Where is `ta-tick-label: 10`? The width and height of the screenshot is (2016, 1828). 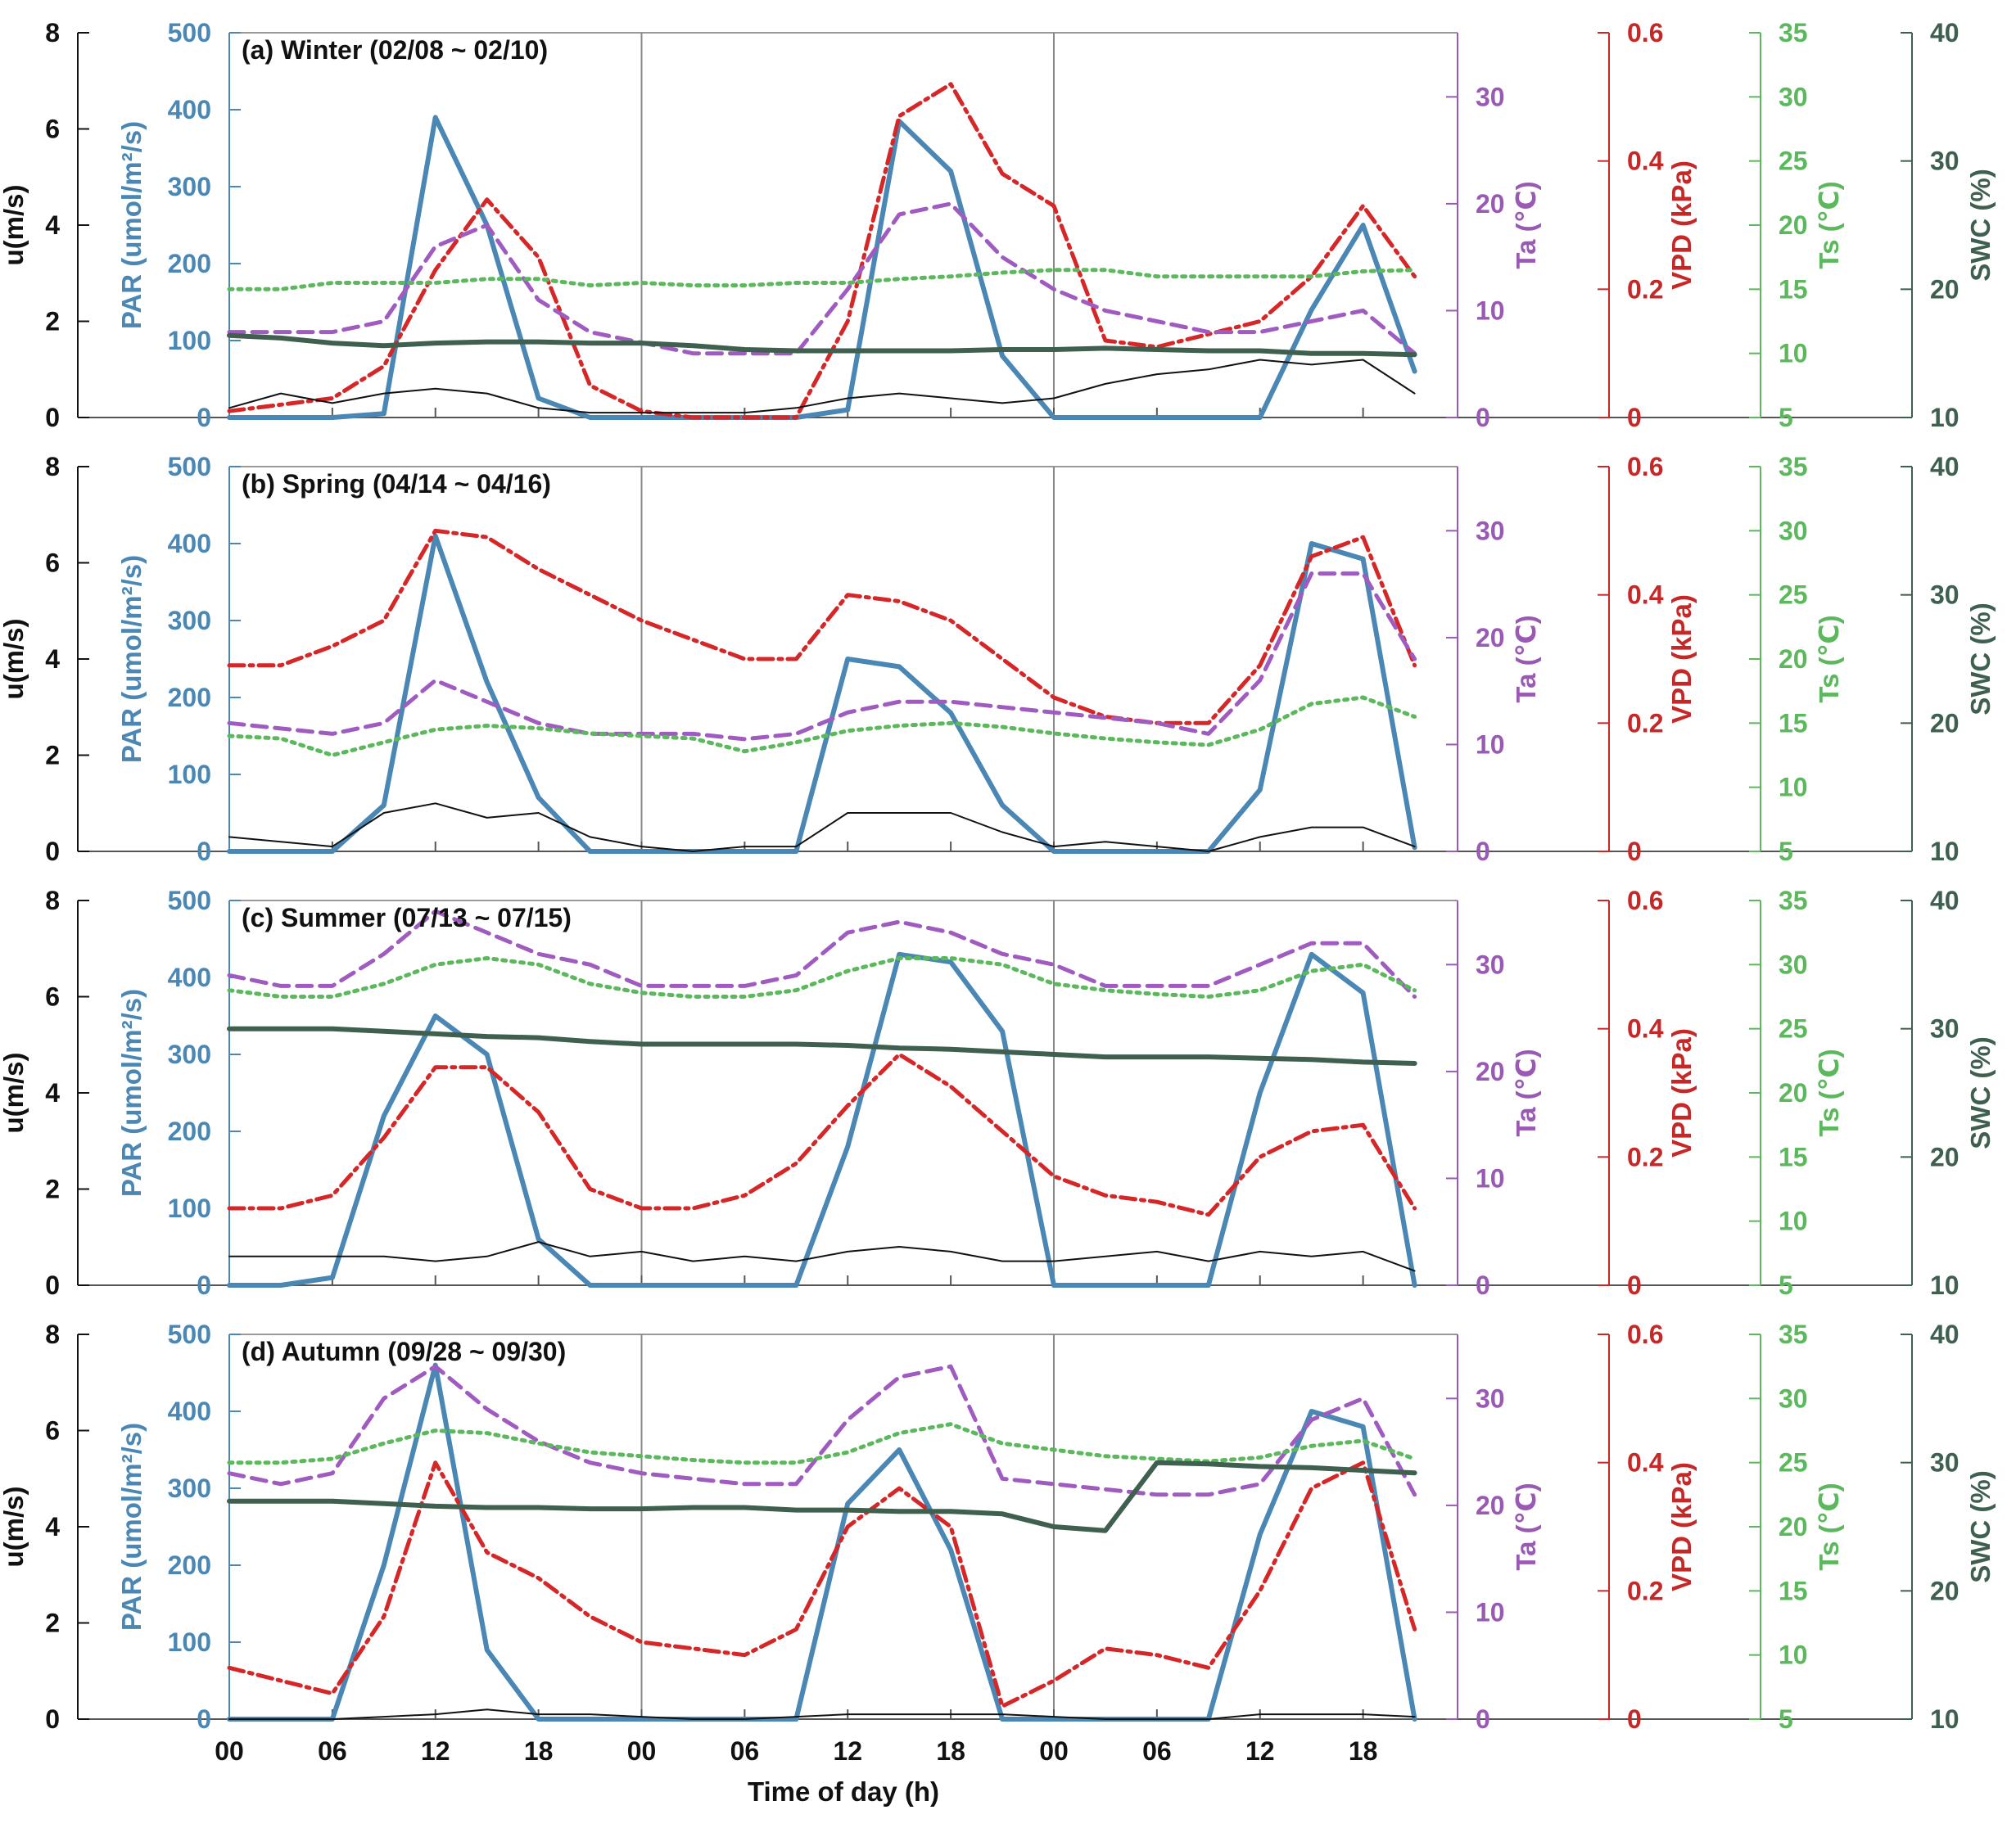 ta-tick-label: 10 is located at coordinates (1490, 1612).